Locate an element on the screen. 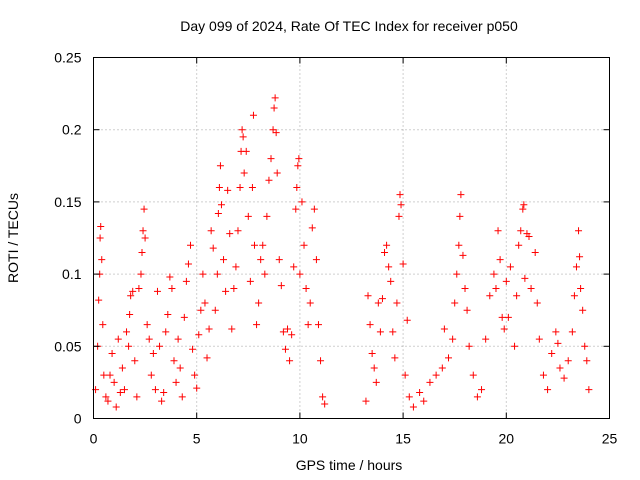 The image size is (640, 480). x-tick-label: 20 is located at coordinates (507, 439).